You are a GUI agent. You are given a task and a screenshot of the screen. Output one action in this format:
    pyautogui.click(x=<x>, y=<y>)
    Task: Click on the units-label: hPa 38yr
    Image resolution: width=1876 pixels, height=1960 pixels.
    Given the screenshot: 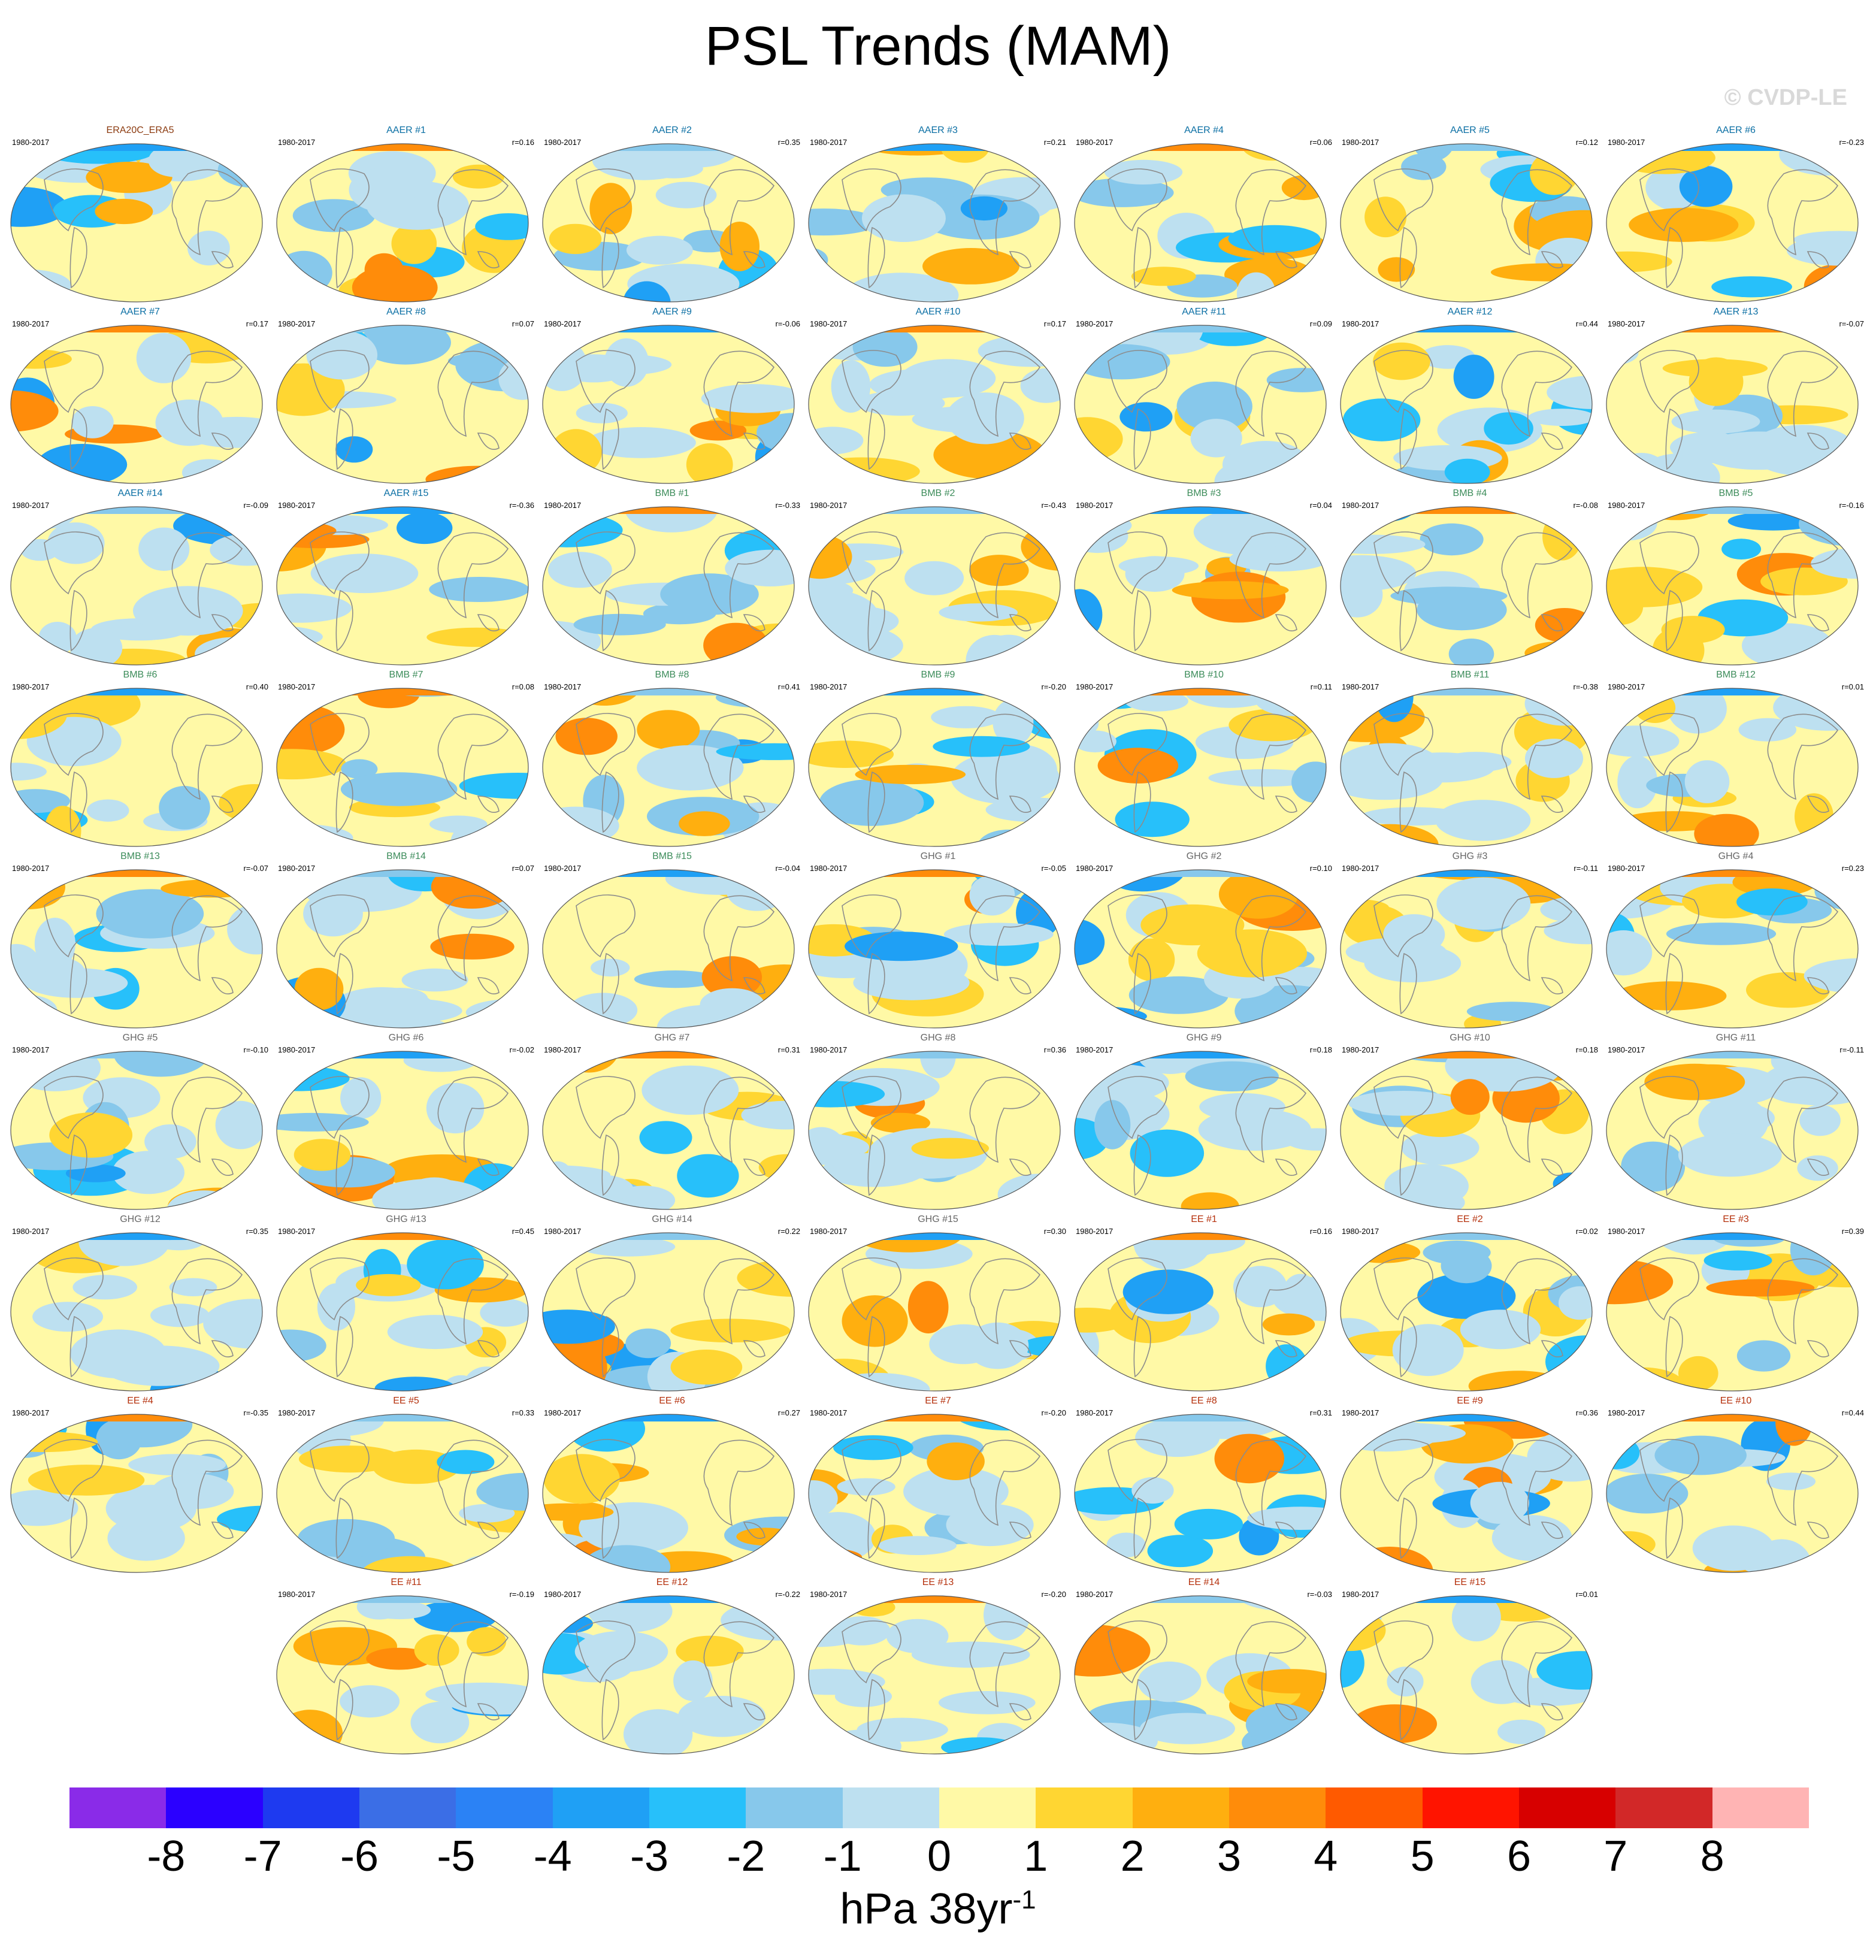 What is the action you would take?
    pyautogui.click(x=926, y=1909)
    